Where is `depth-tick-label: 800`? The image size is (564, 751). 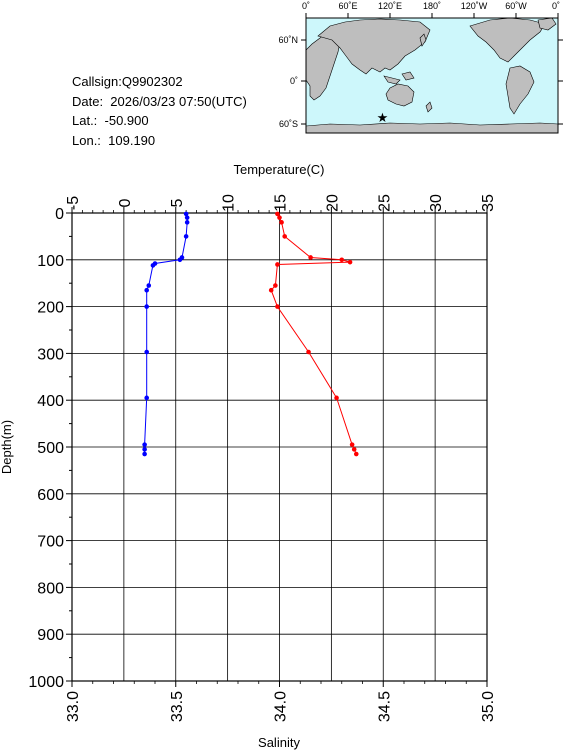 depth-tick-label: 800 is located at coordinates (50, 588).